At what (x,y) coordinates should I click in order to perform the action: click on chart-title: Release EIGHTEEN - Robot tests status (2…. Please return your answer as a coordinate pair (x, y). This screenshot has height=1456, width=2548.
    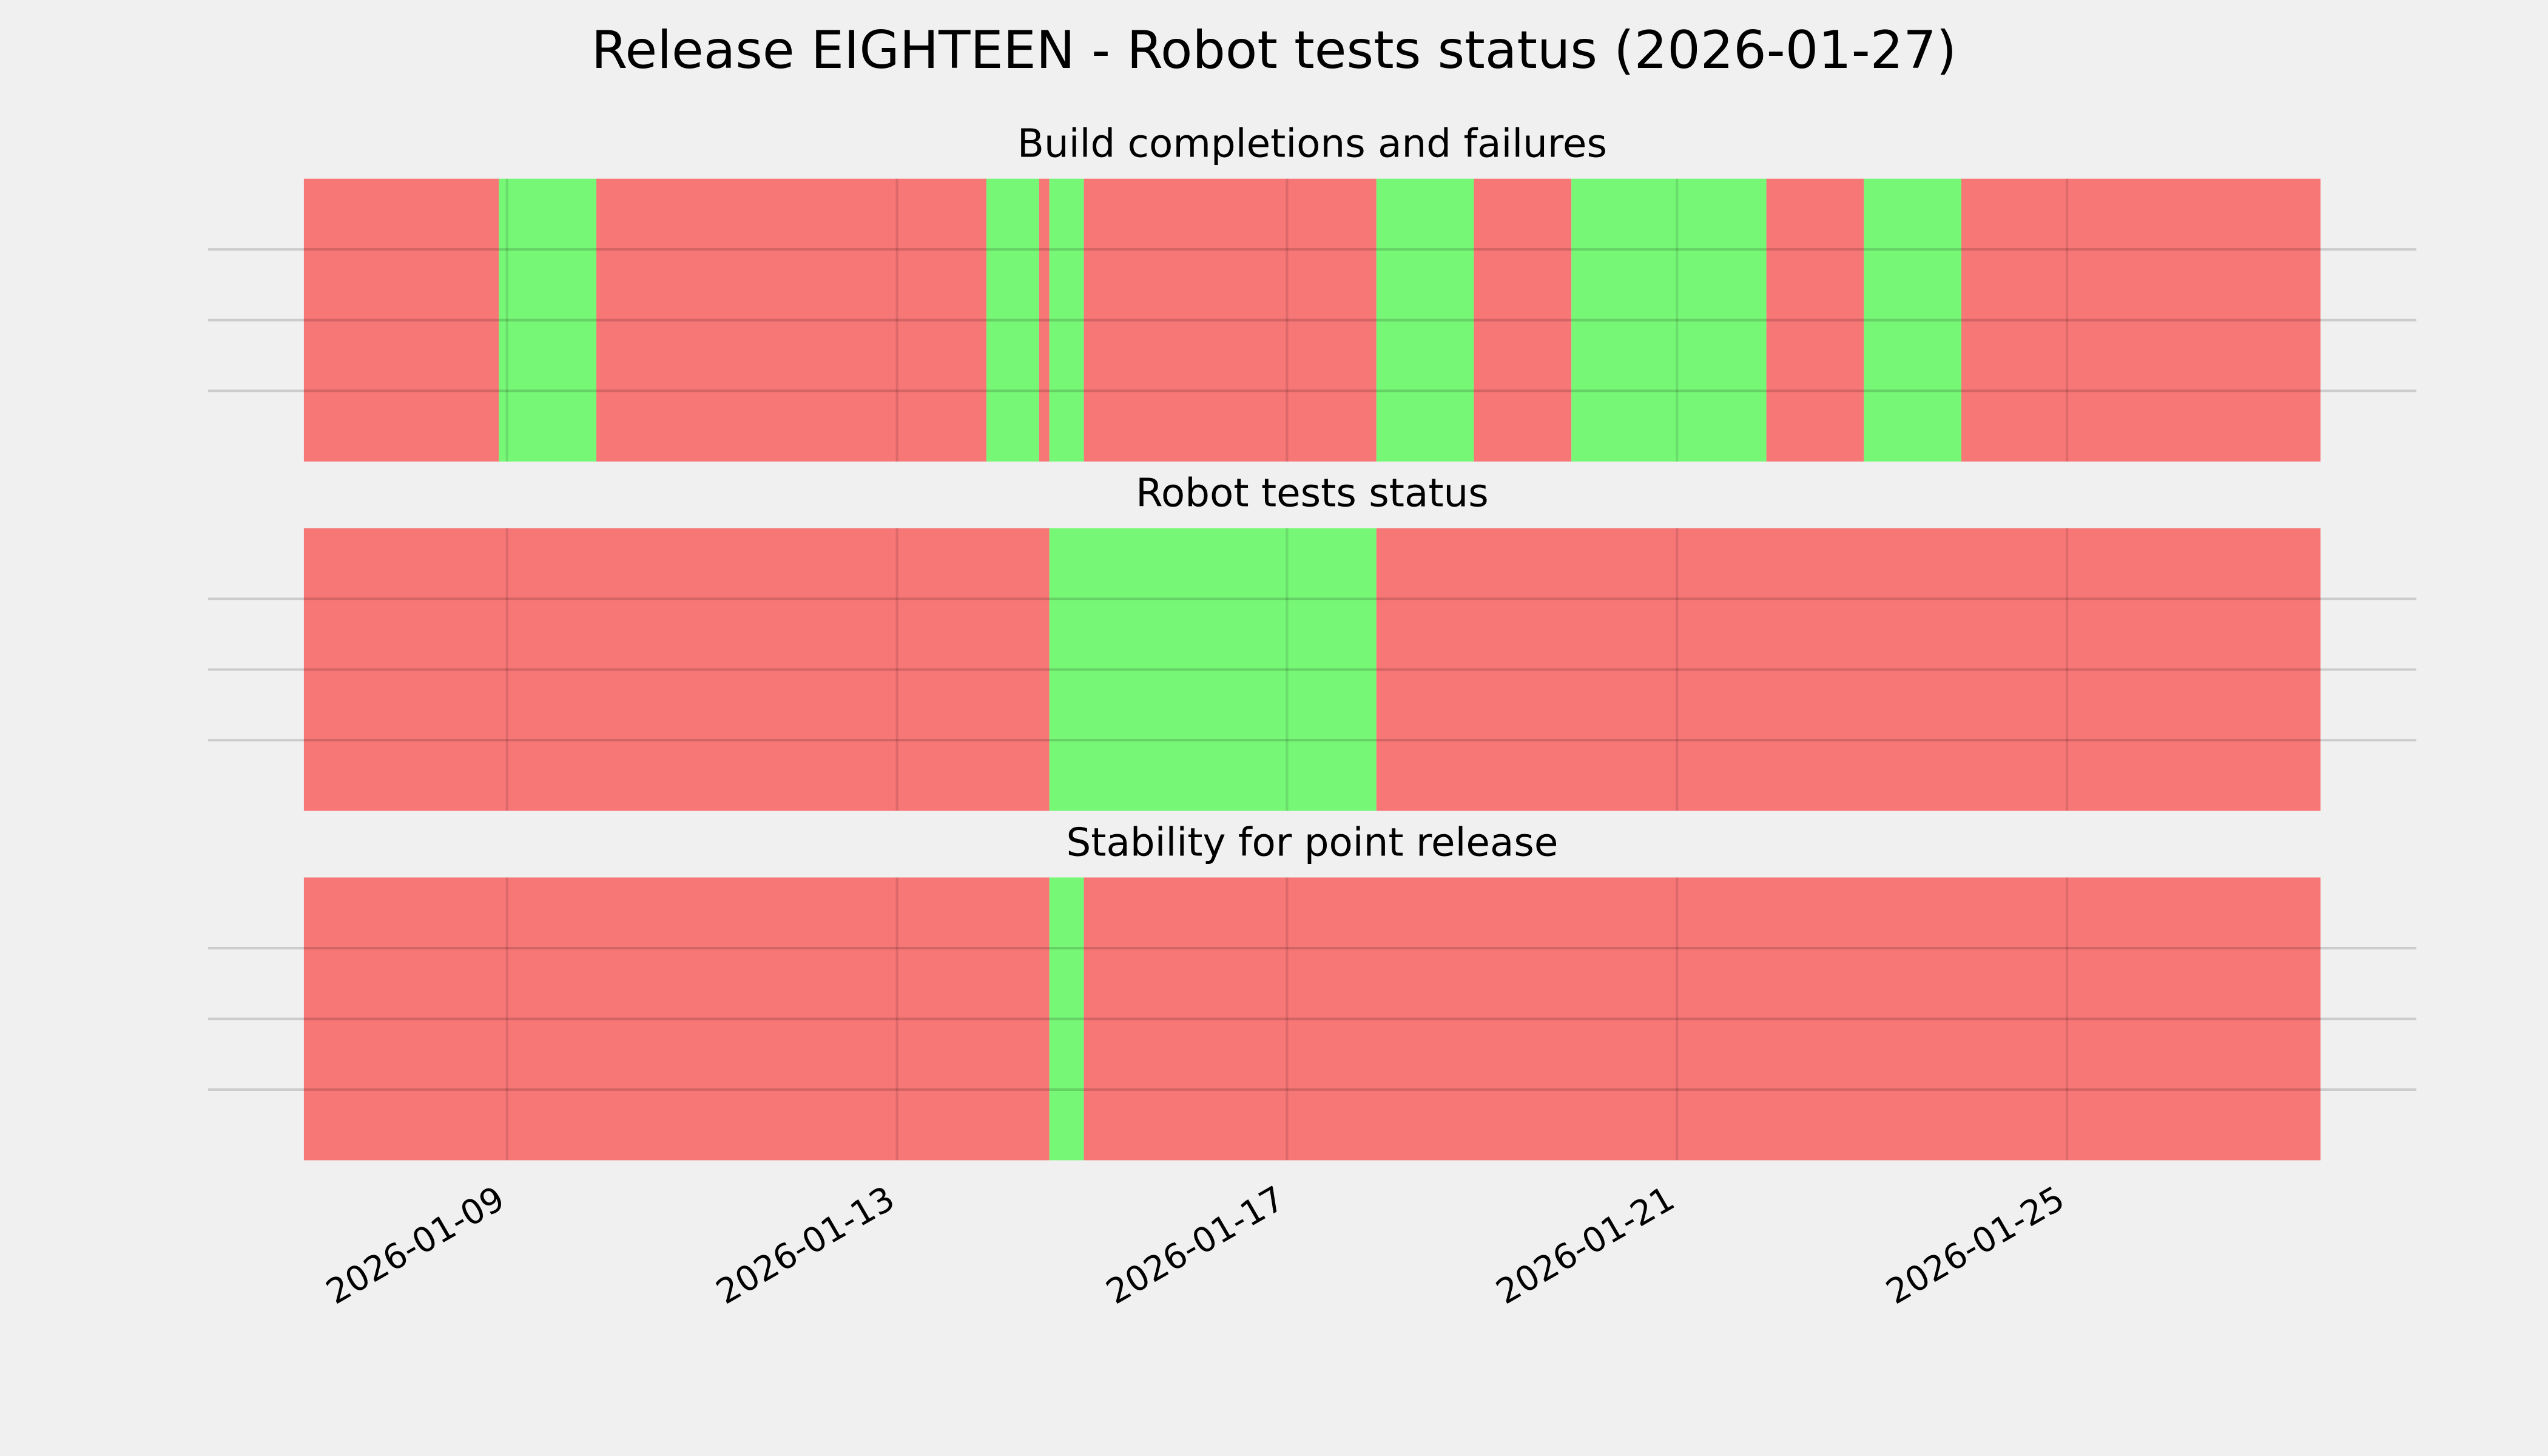
    Looking at the image, I should click on (1274, 50).